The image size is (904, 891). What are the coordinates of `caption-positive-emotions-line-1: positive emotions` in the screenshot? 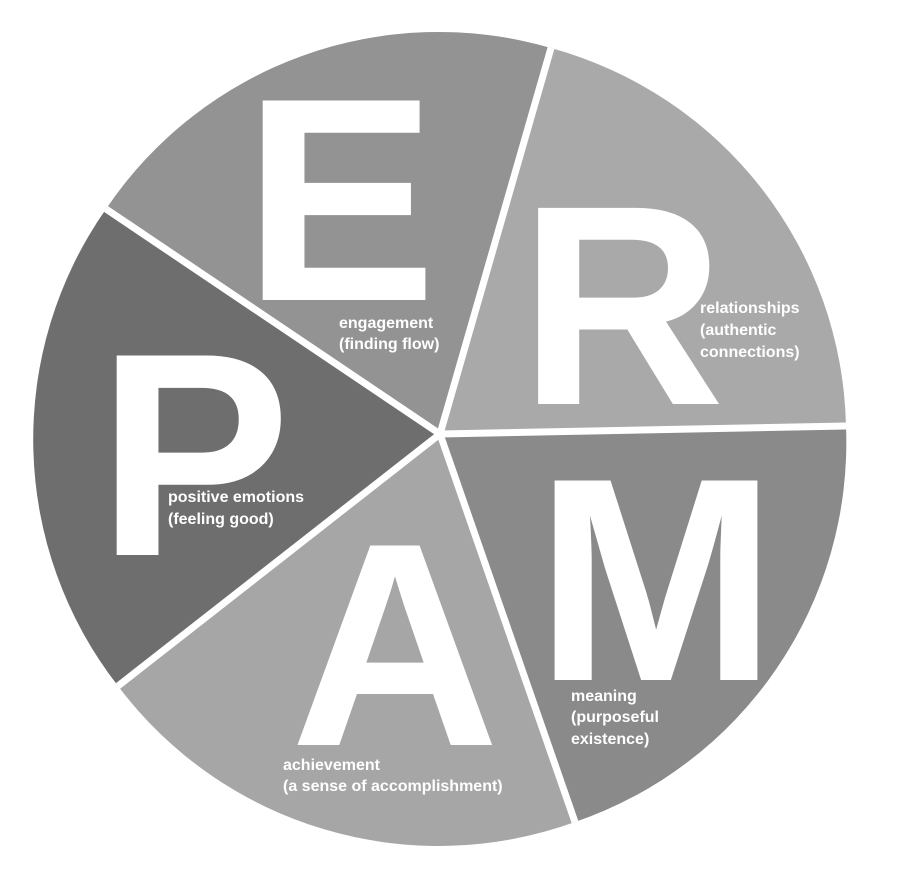 It's located at (236, 497).